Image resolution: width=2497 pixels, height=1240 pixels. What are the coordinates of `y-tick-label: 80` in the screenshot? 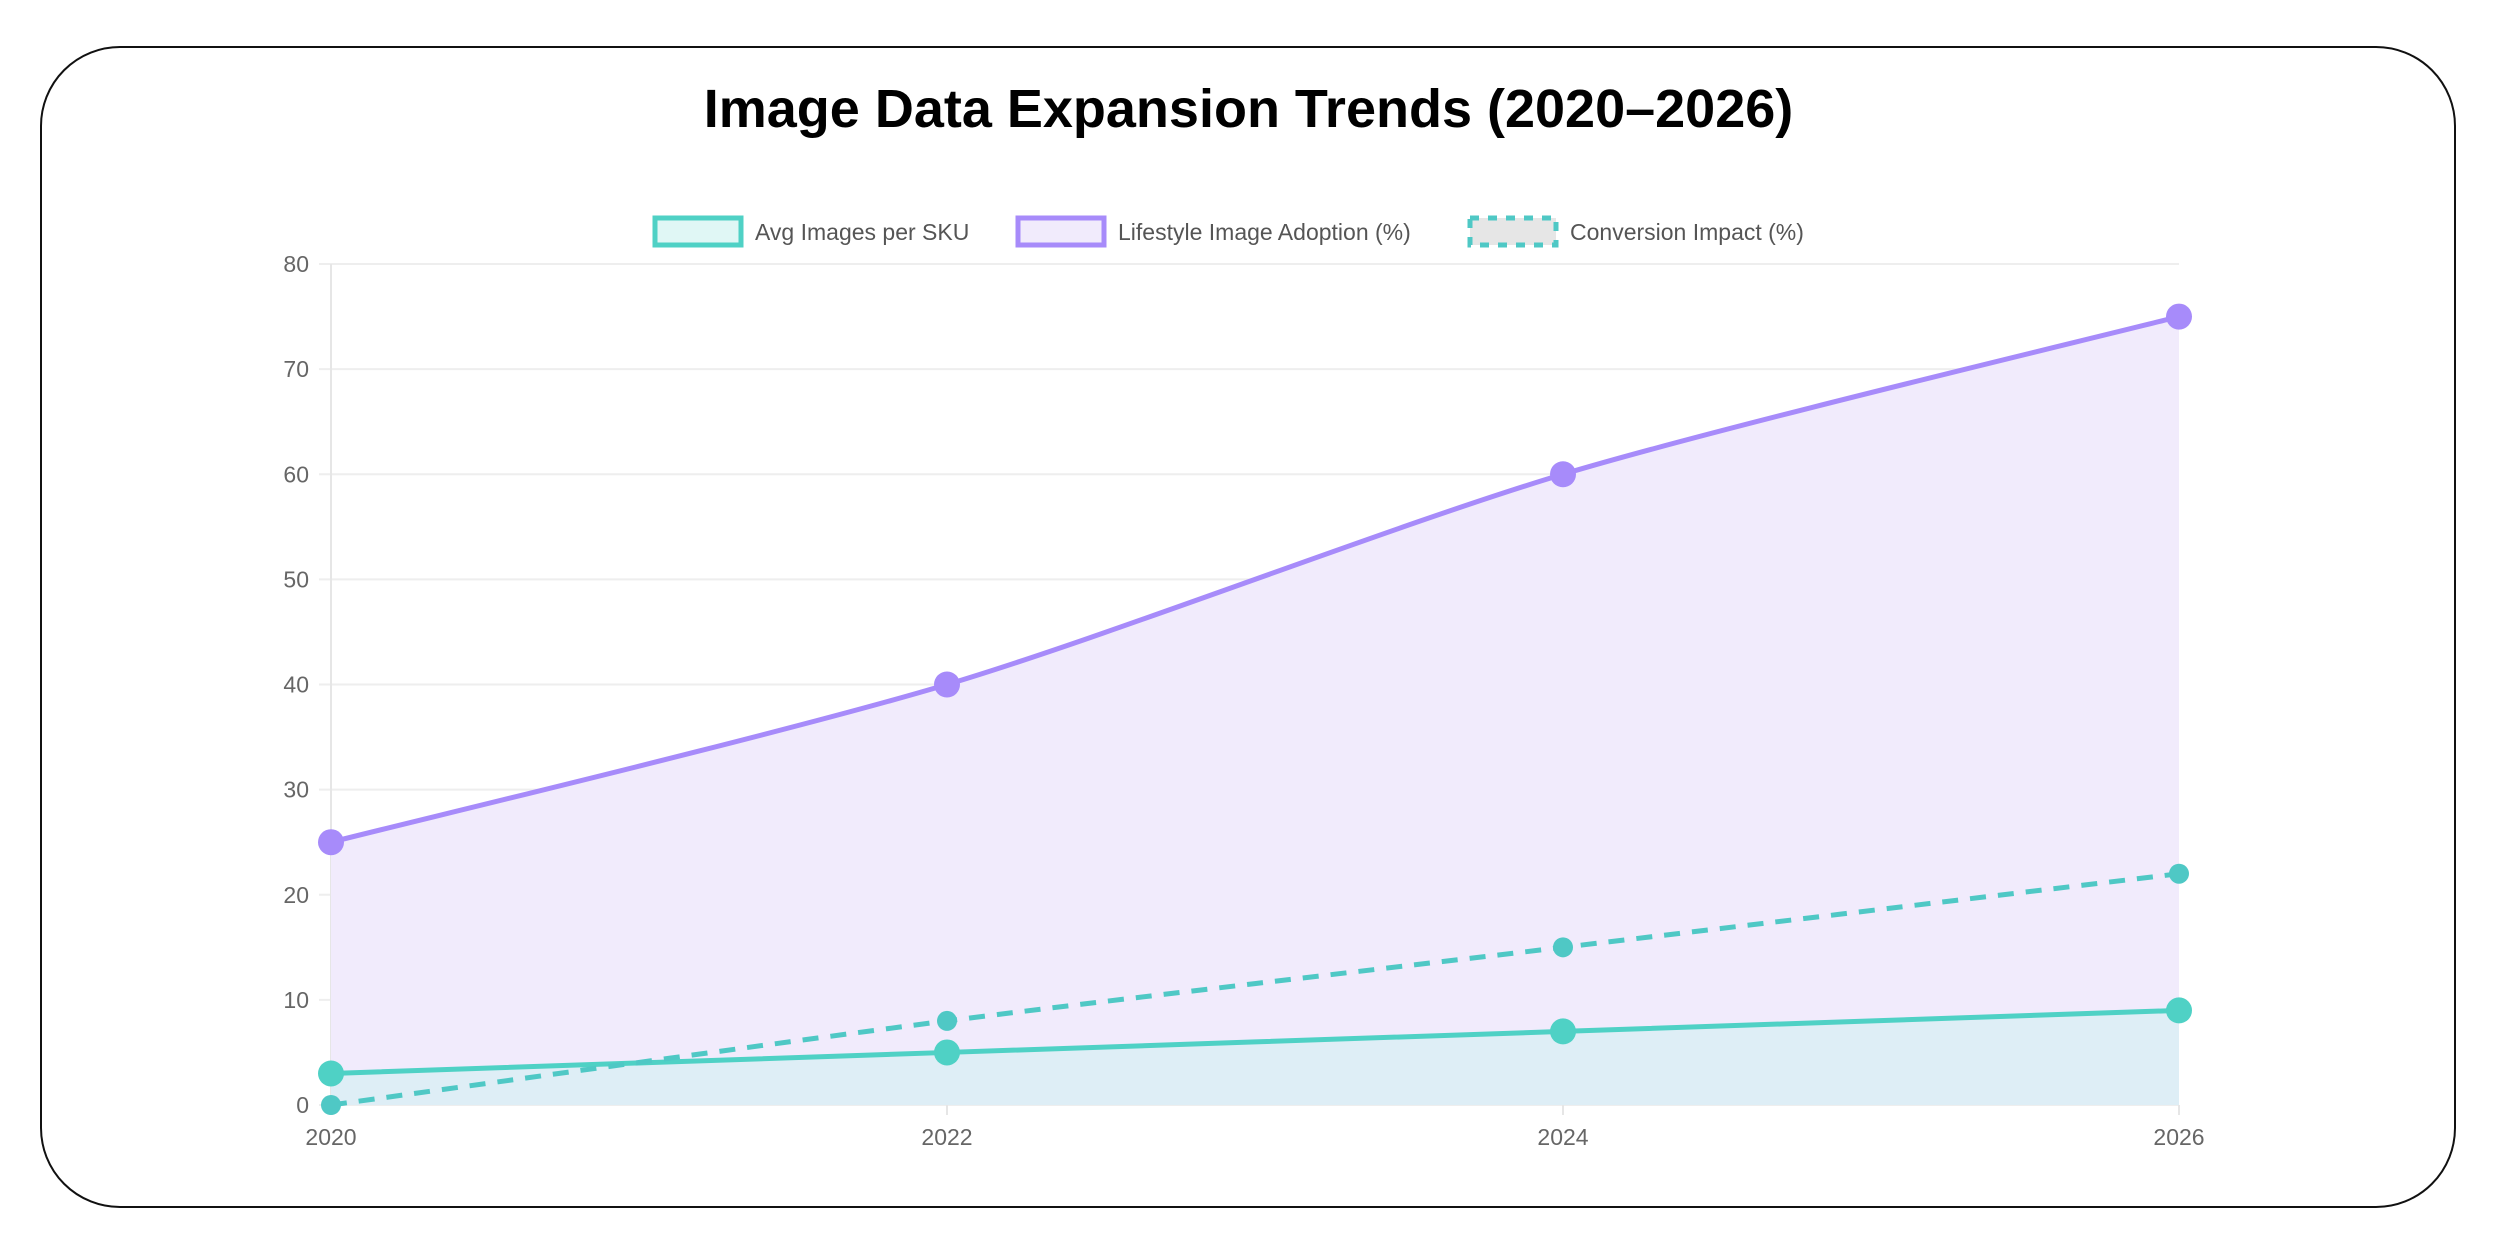 It's located at (296, 264).